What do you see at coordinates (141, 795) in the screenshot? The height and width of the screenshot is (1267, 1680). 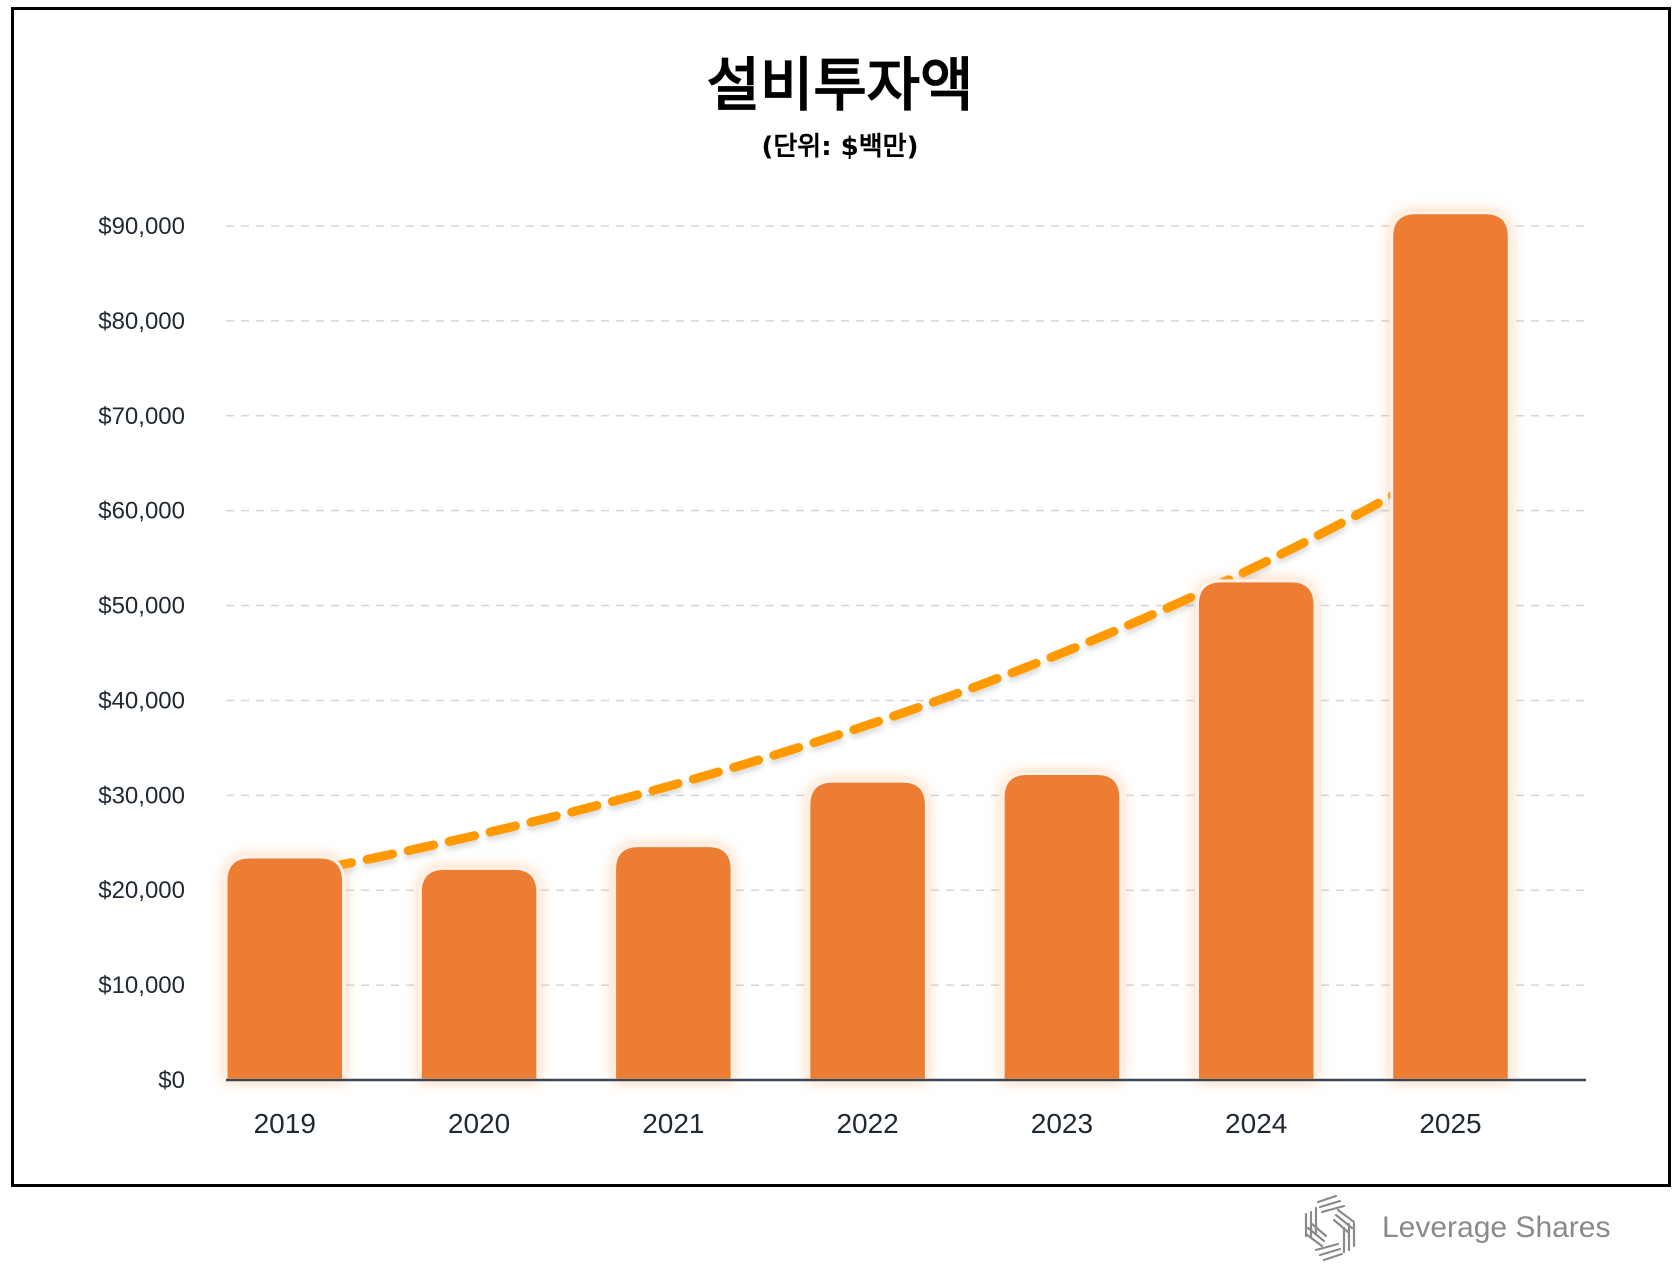 I see `y-tick-label: $30,000` at bounding box center [141, 795].